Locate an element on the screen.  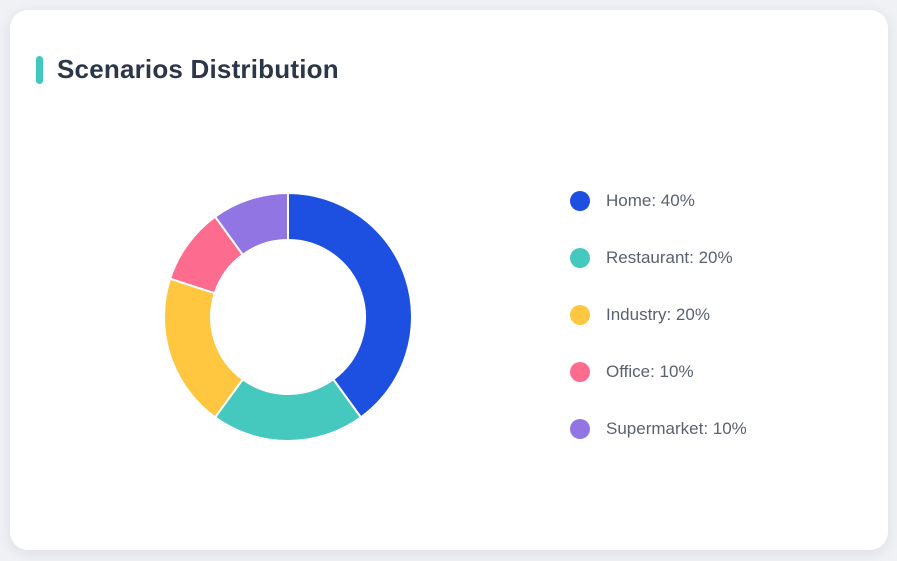
legend-label: Supermarket: 10% is located at coordinates (676, 428).